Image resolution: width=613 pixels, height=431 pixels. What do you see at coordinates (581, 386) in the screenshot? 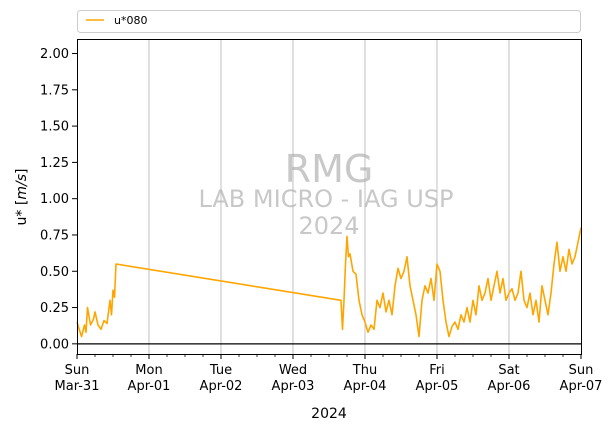
I see `x-tick-label-date: Apr-07` at bounding box center [581, 386].